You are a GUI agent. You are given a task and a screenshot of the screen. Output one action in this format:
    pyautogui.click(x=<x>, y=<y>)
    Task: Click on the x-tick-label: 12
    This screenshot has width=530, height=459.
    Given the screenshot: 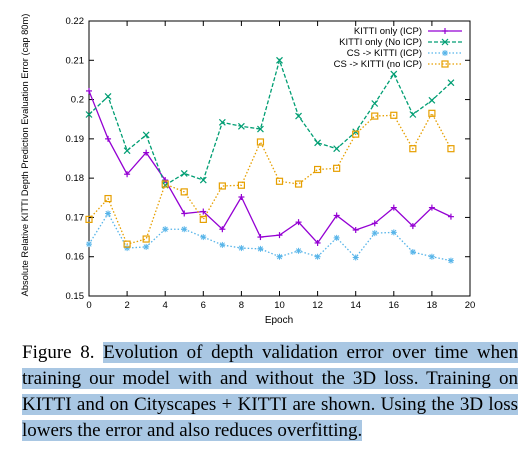 What is the action you would take?
    pyautogui.click(x=317, y=305)
    